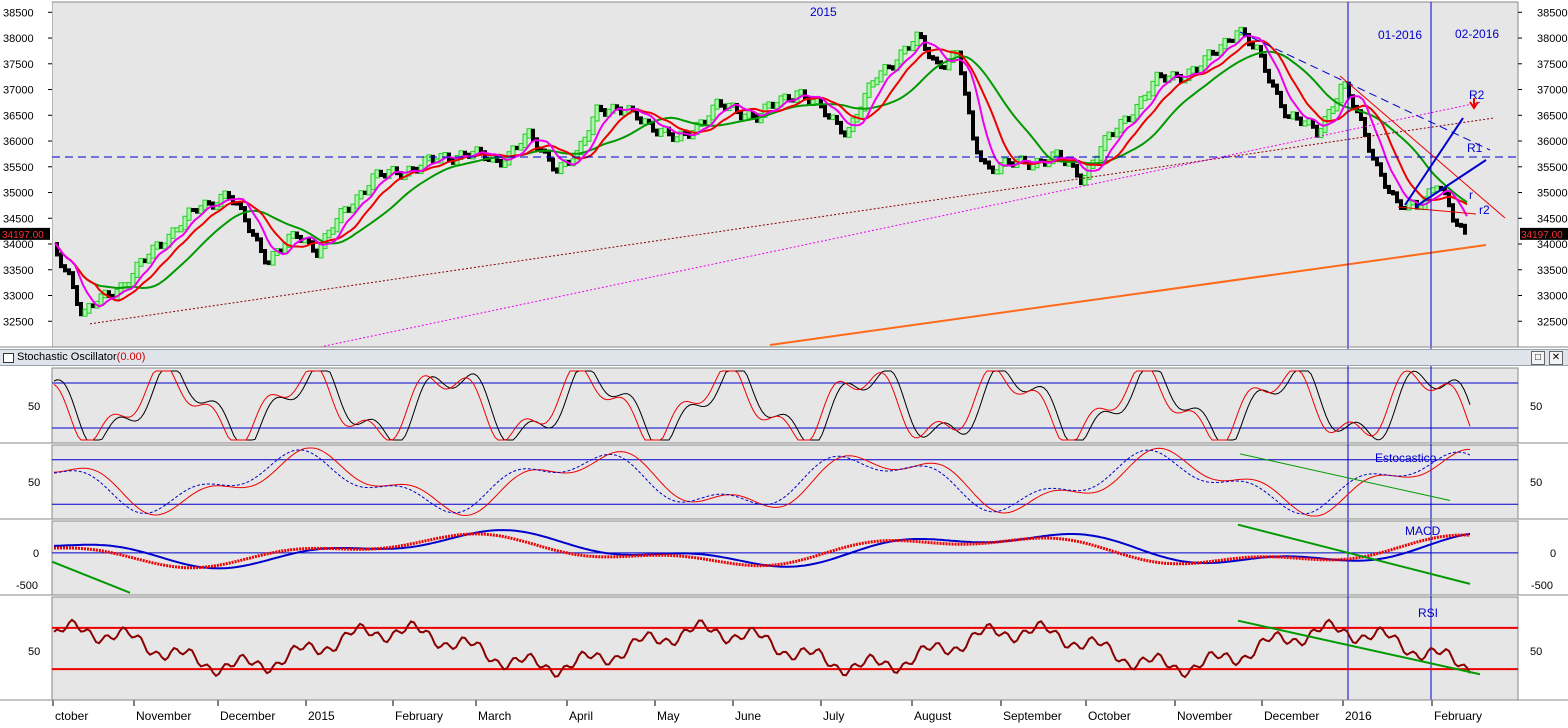 The width and height of the screenshot is (1568, 728). I want to click on price-badge-left-text: 34197.00, so click(23, 235).